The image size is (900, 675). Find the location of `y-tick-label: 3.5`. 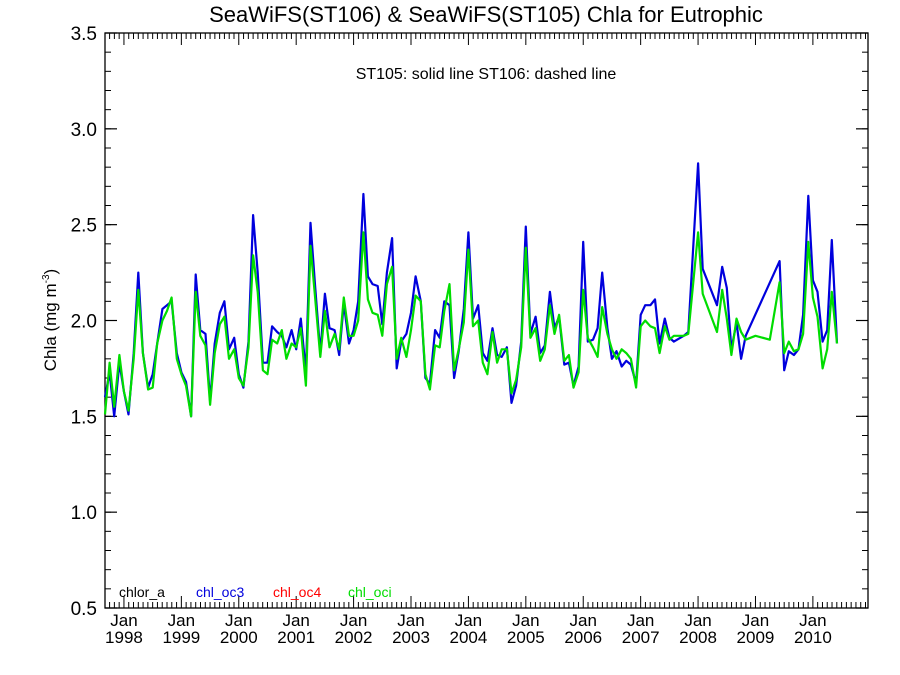

y-tick-label: 3.5 is located at coordinates (84, 34).